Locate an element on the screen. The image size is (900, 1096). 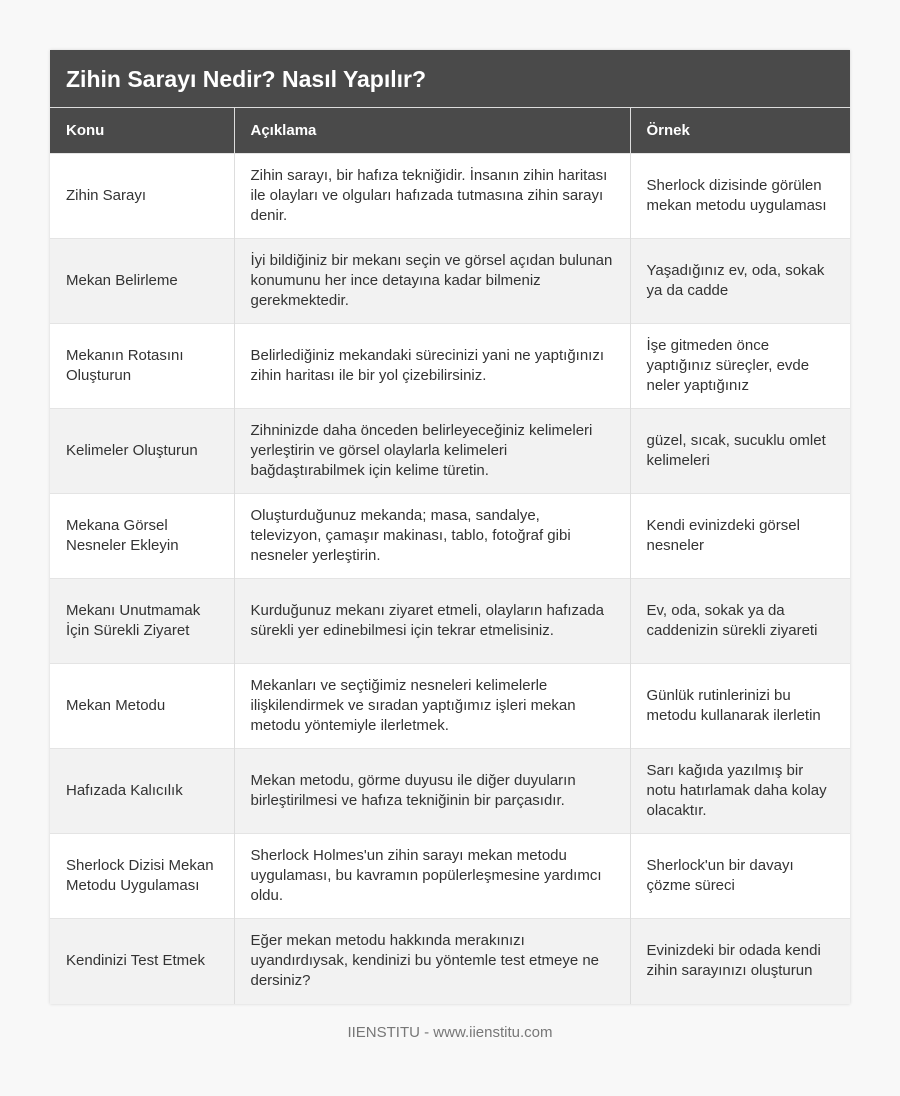
ornek-cell: Yaşadığınız ev, oda, sokak ya da cadde is located at coordinates (740, 281).